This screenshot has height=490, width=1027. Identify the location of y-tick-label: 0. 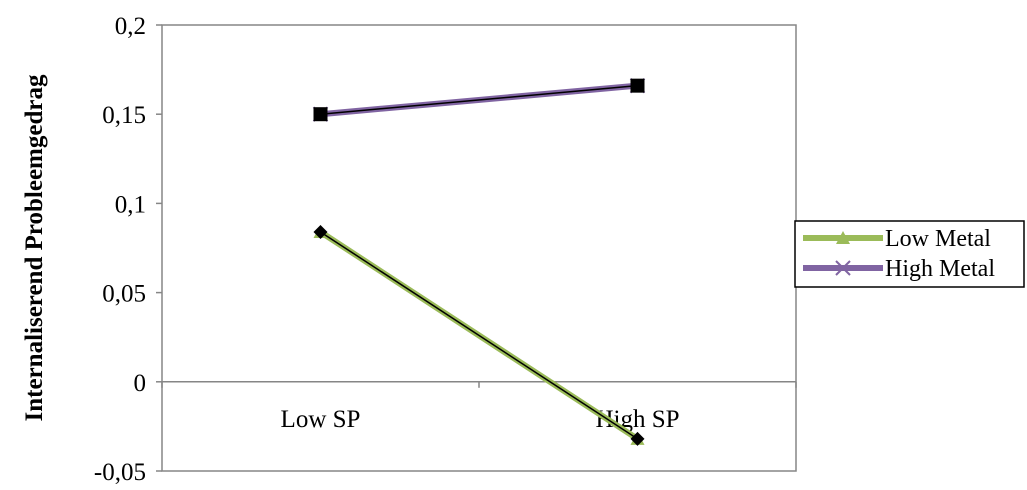
(140, 383).